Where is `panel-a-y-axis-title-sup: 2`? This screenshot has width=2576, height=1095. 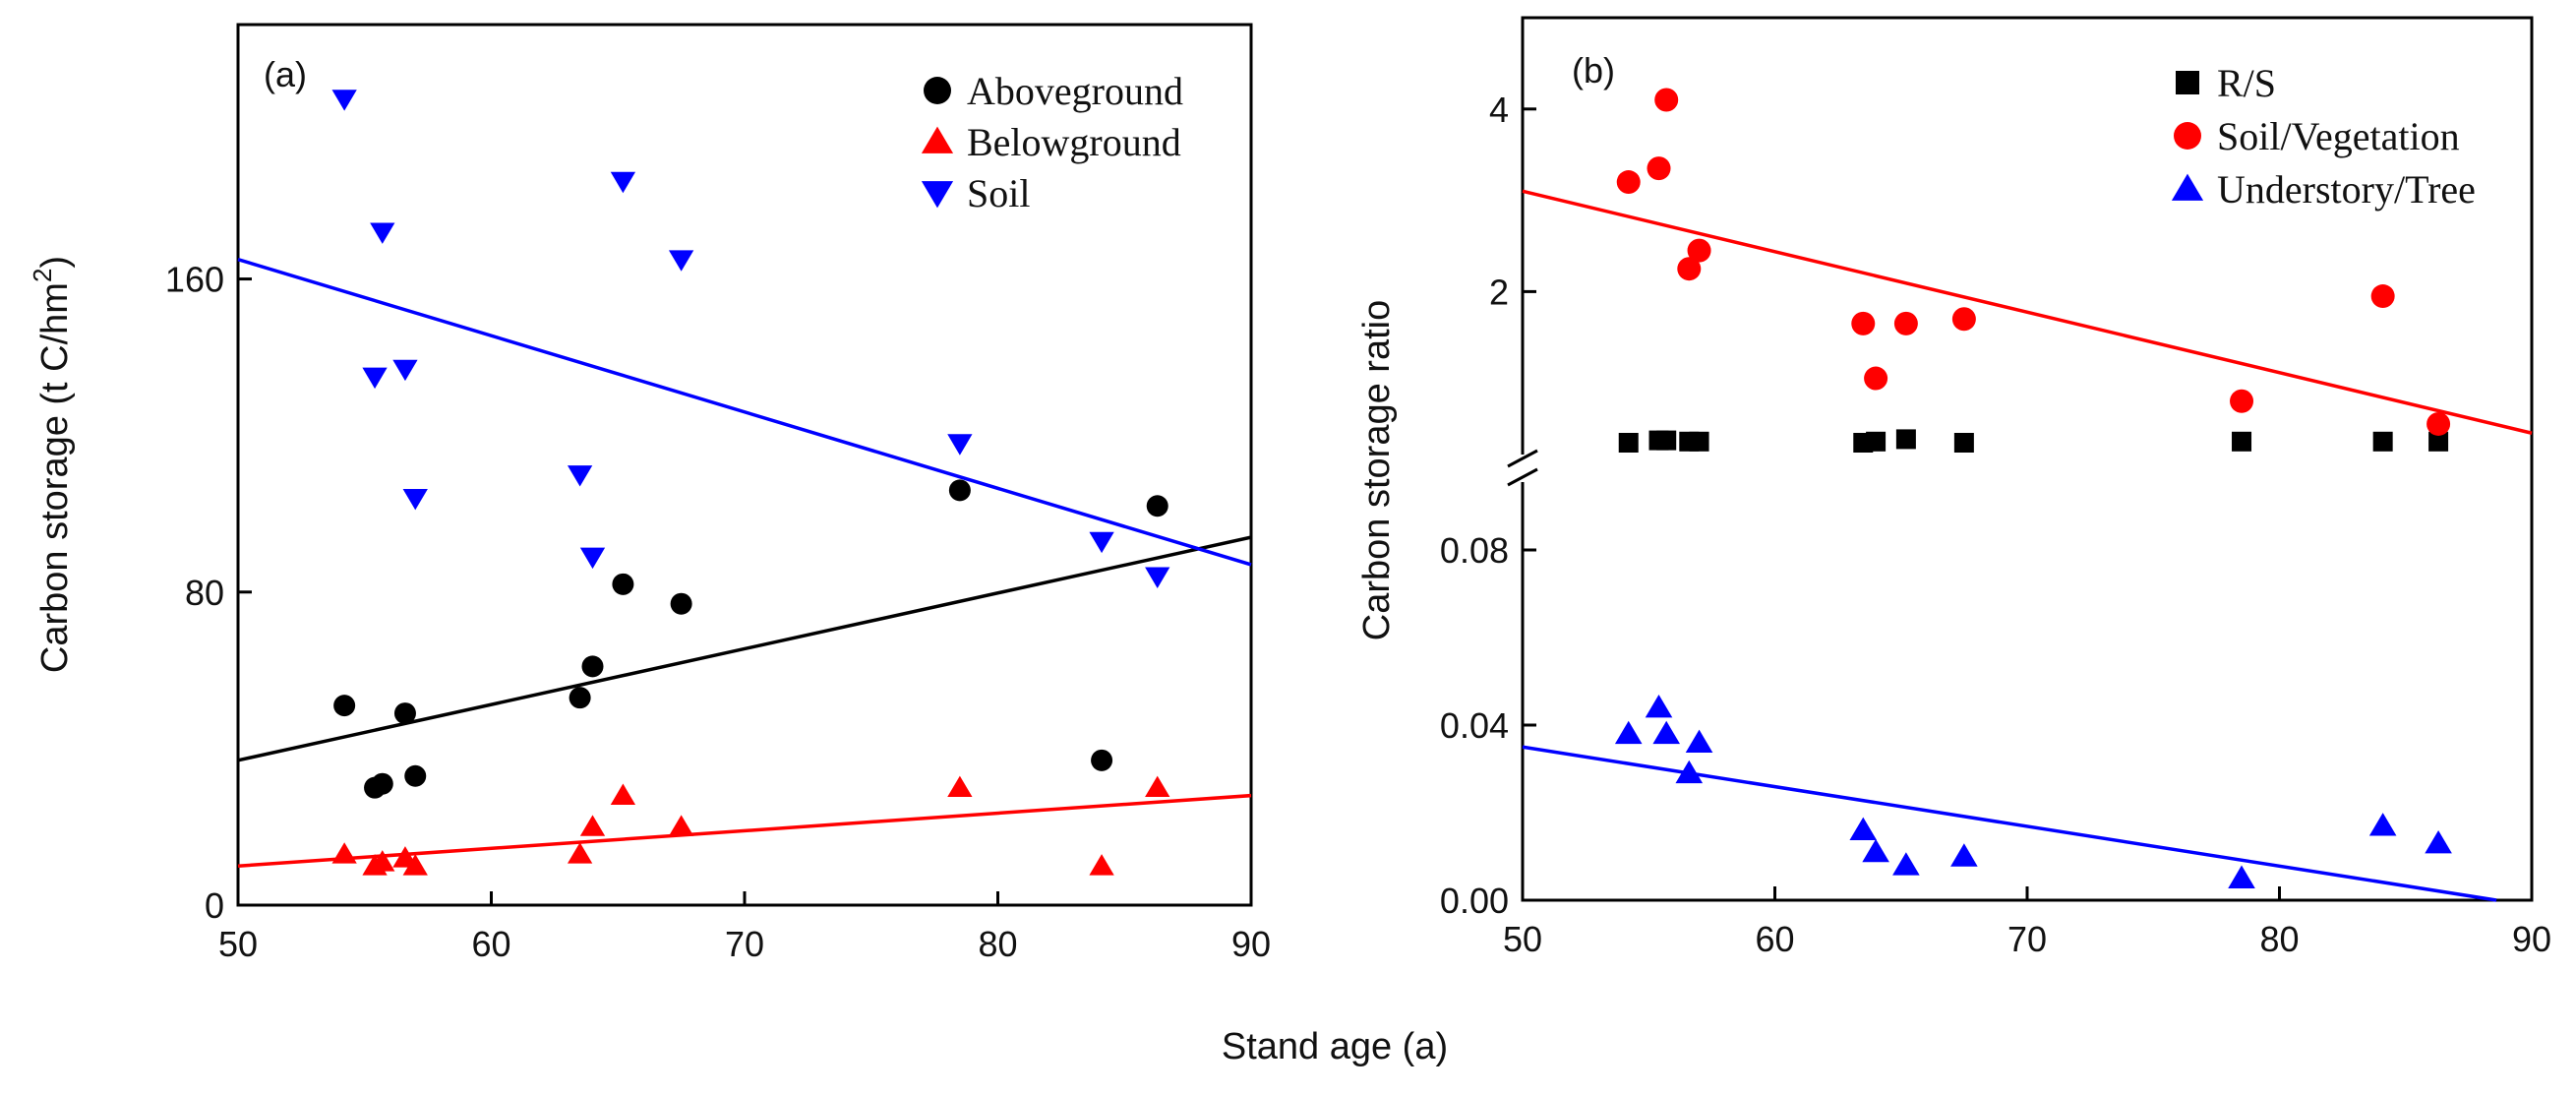 panel-a-y-axis-title-sup: 2 is located at coordinates (43, 275).